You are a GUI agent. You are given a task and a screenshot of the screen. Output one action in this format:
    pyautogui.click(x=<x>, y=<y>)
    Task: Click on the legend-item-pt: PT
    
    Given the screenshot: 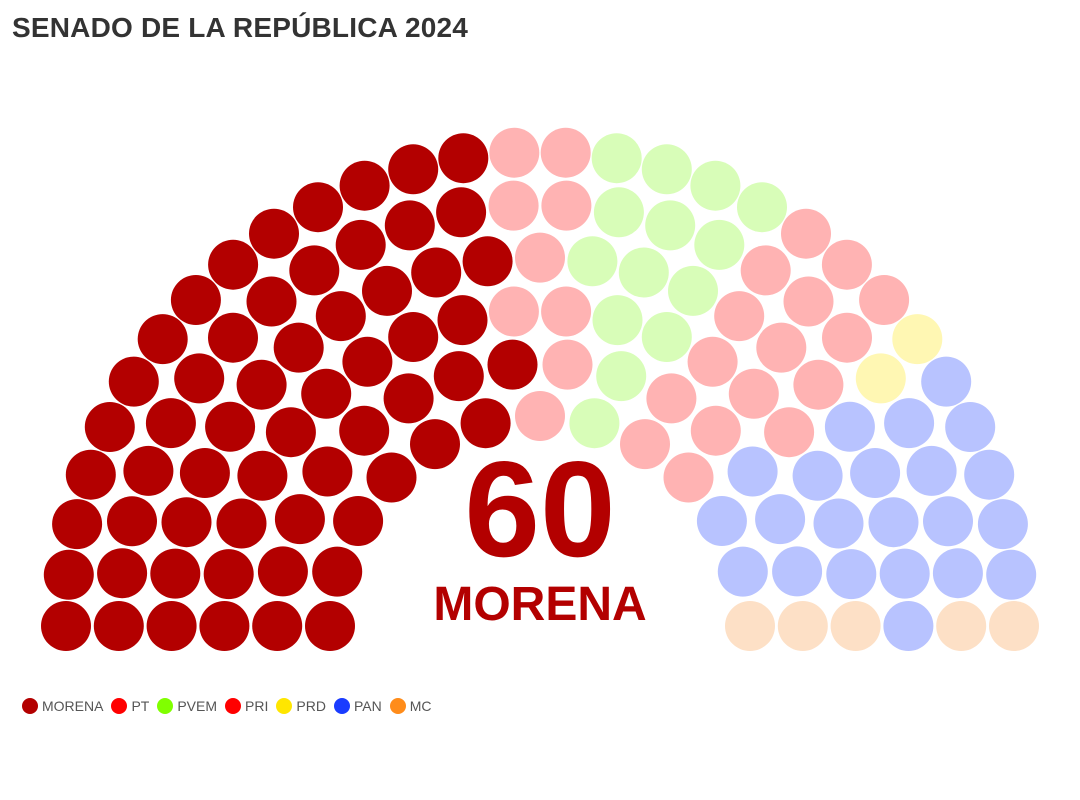 What is the action you would take?
    pyautogui.click(x=130, y=706)
    